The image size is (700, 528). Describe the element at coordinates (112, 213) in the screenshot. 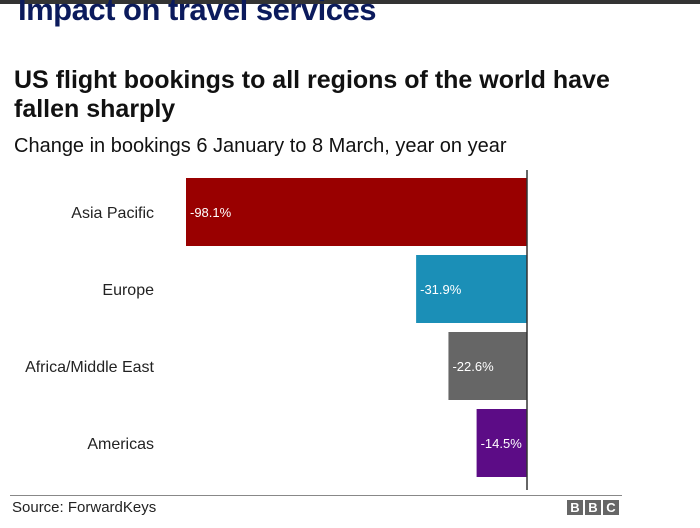

I see `category-label: Asia Pacific` at that location.